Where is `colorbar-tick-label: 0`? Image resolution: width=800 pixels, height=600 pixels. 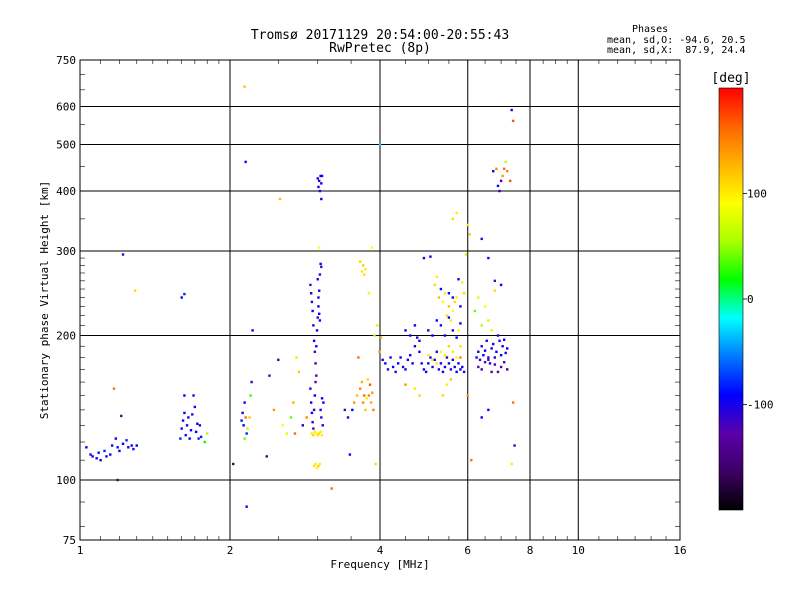
colorbar-tick-label: 0 is located at coordinates (750, 299).